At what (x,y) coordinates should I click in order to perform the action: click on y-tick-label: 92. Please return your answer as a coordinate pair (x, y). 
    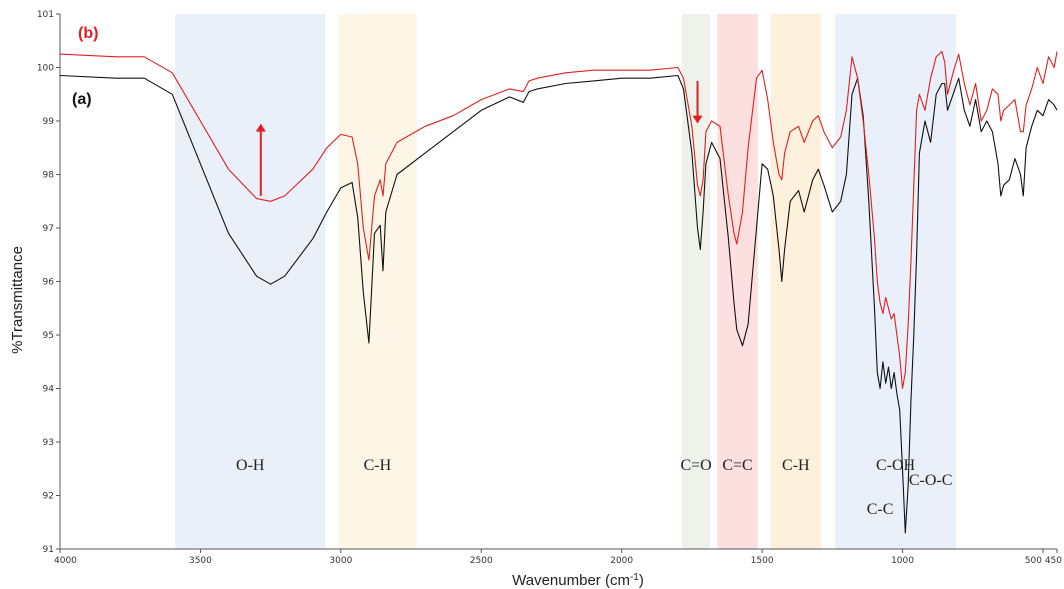
    Looking at the image, I should click on (48, 497).